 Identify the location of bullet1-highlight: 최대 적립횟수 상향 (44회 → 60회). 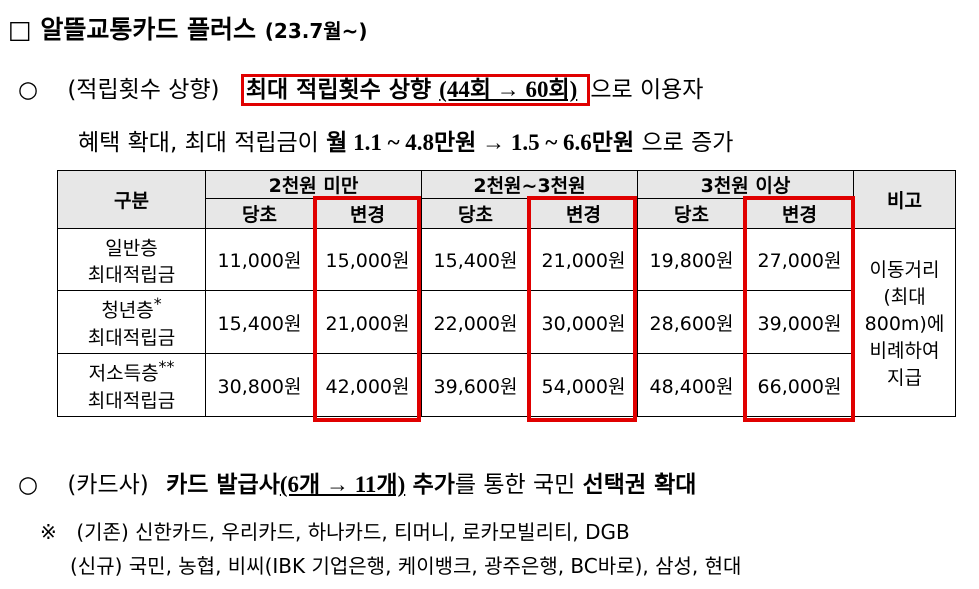
(415, 90).